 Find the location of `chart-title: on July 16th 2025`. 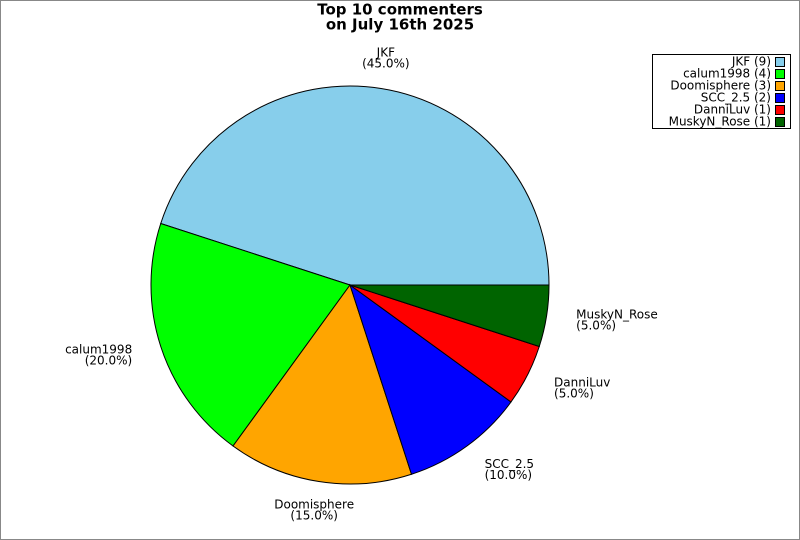

chart-title: on July 16th 2025 is located at coordinates (400, 25).